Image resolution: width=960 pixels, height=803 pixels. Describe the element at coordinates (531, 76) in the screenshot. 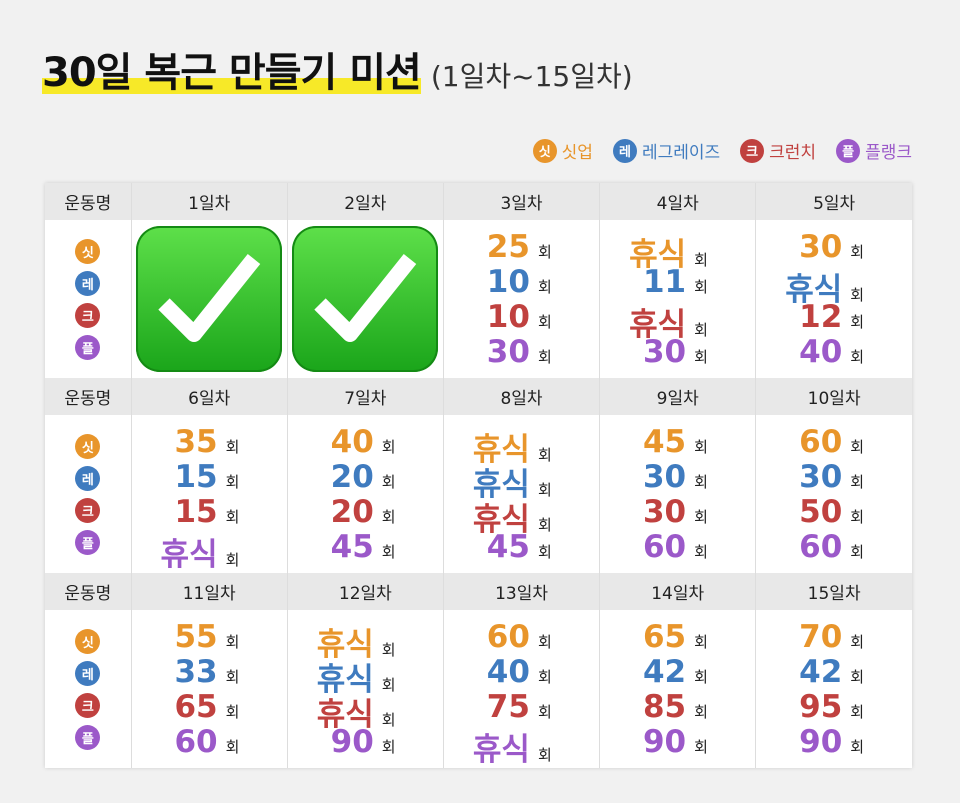

I see `page-subtitle: (1일차~15일차)` at that location.